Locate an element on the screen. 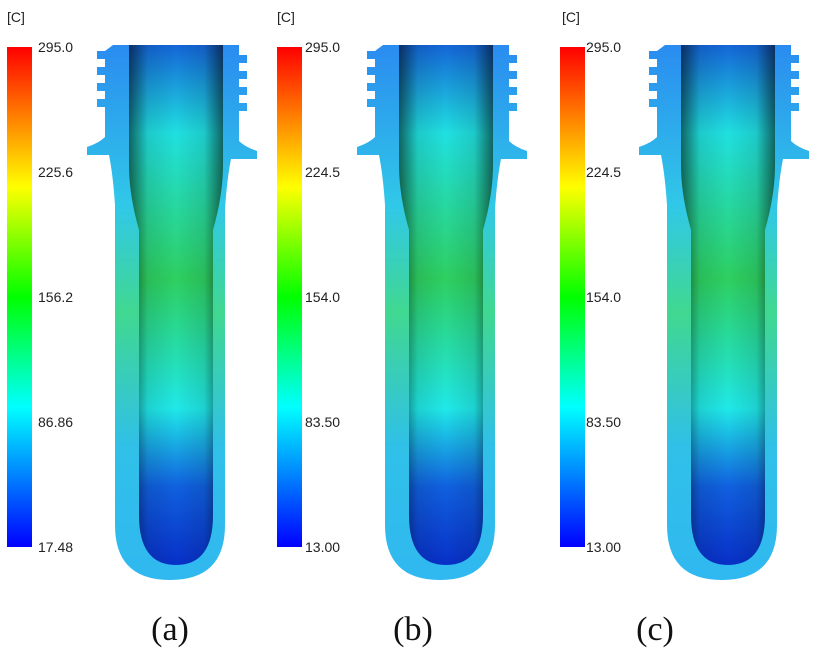  tick-label: 17.48 is located at coordinates (55, 547).